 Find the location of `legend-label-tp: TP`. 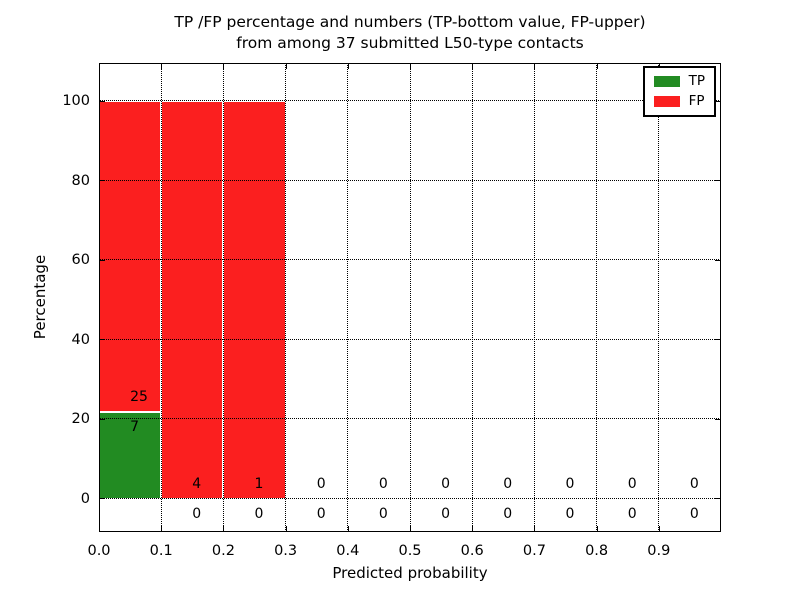

legend-label-tp: TP is located at coordinates (696, 81).